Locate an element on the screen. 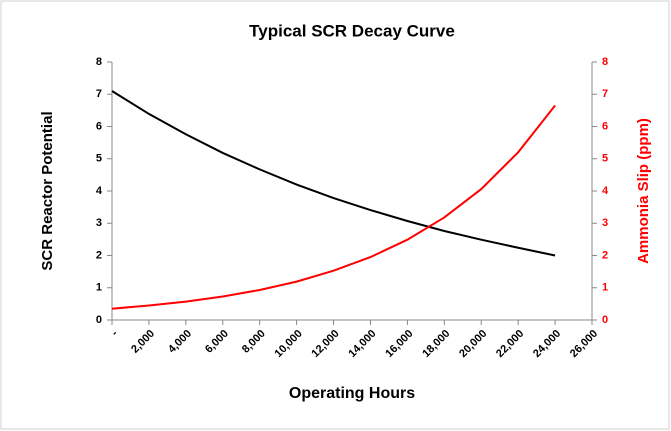 This screenshot has height=431, width=671. y2-tick-label: 6 is located at coordinates (605, 126).